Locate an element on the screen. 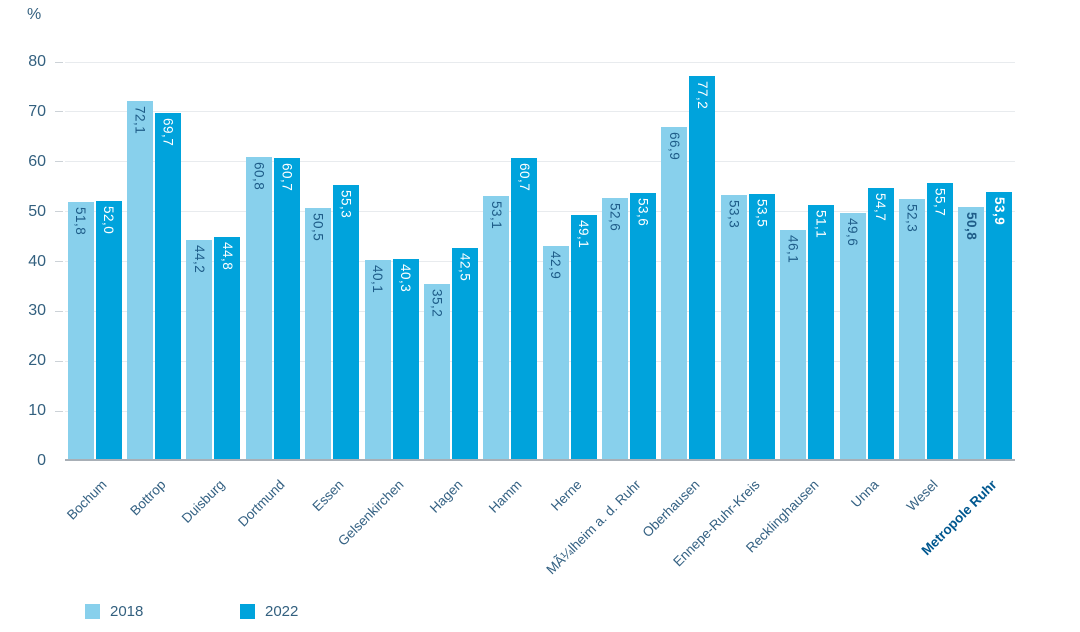  legend-item-2018: 2018 is located at coordinates (114, 611).